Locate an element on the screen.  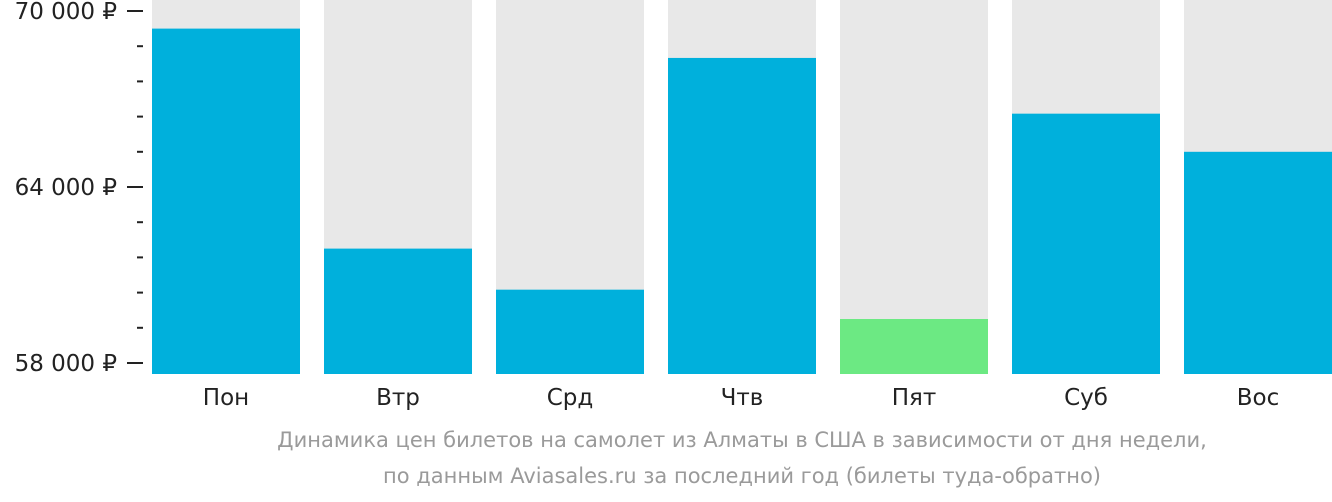
x-tick-label-3: Срд is located at coordinates (570, 398).